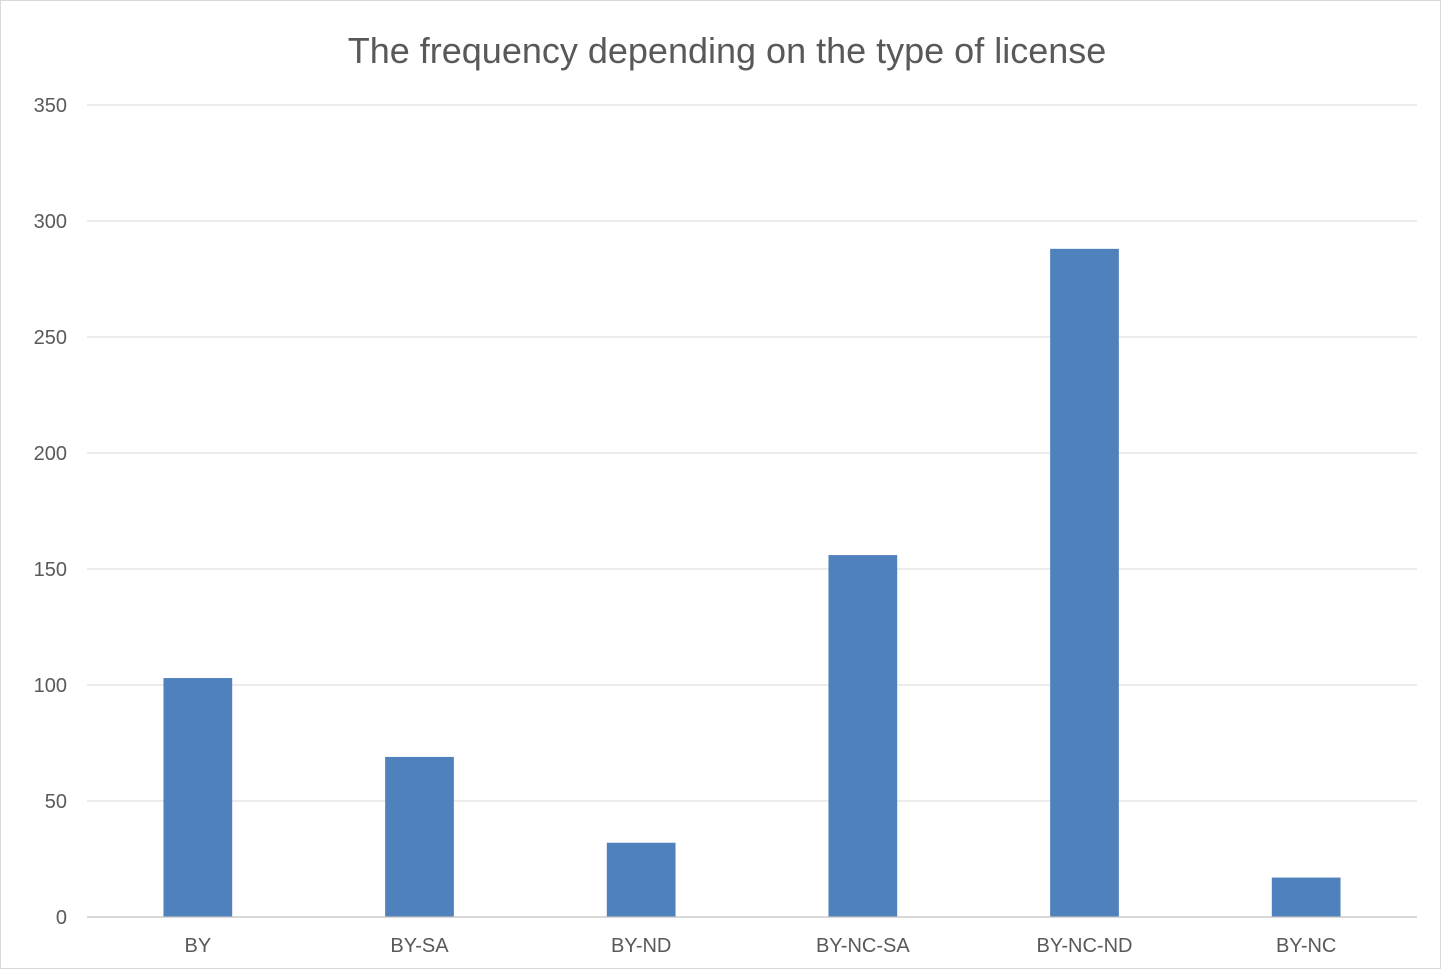 The image size is (1441, 970). What do you see at coordinates (1306, 946) in the screenshot?
I see `x-tick-label: BY-NC` at bounding box center [1306, 946].